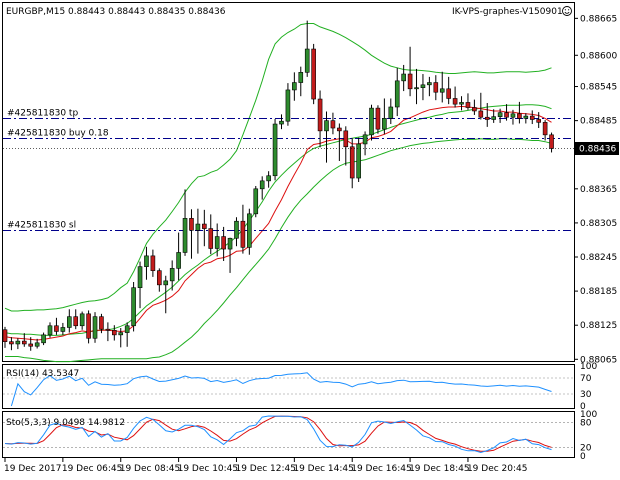 This screenshot has height=480, width=620. I want to click on price-tick-label: 0.88365, so click(598, 190).